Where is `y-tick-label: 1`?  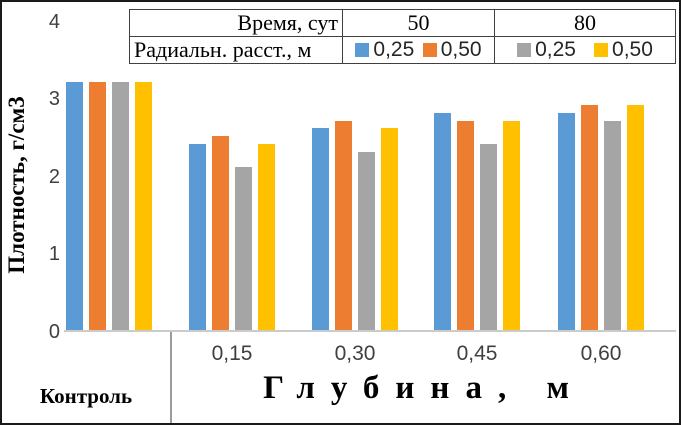 y-tick-label: 1 is located at coordinates (54, 254).